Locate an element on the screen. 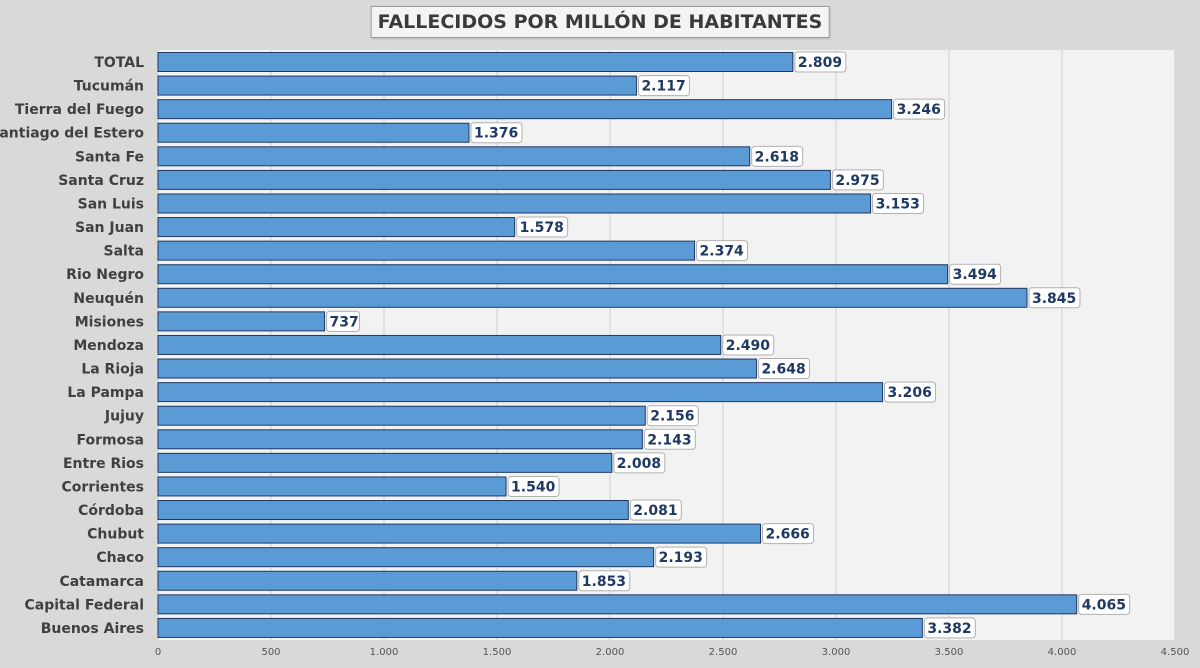 The width and height of the screenshot is (1200, 668). category-label: Neuquén is located at coordinates (108, 299).